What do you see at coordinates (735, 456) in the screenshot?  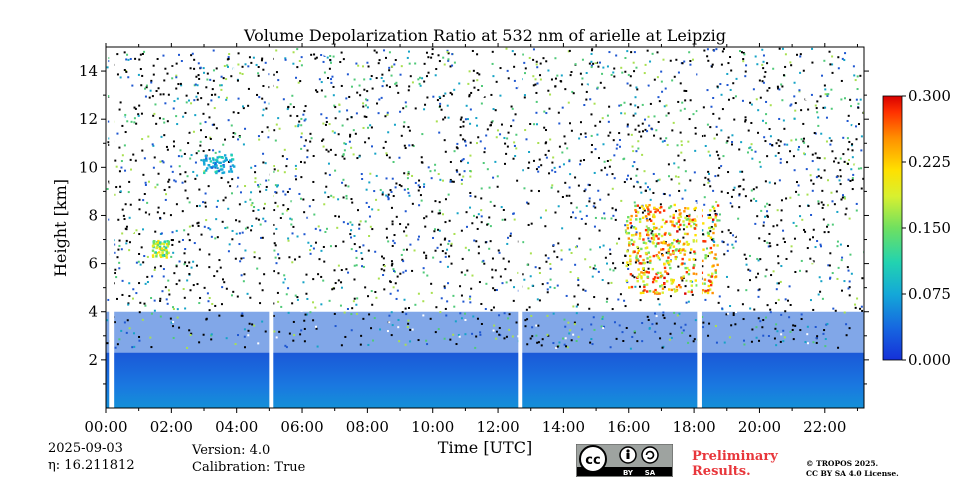 I see `preliminary-line1: Preliminary` at bounding box center [735, 456].